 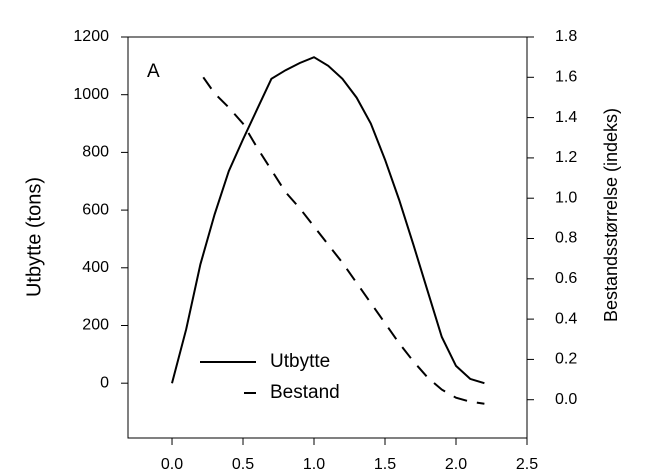 I want to click on x-tick-label: 1.0, so click(x=314, y=464).